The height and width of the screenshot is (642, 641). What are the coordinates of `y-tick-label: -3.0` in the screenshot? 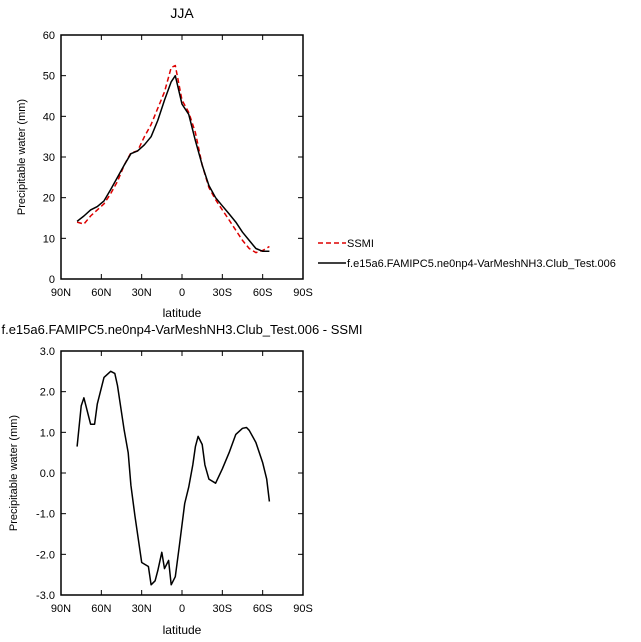 It's located at (45, 596).